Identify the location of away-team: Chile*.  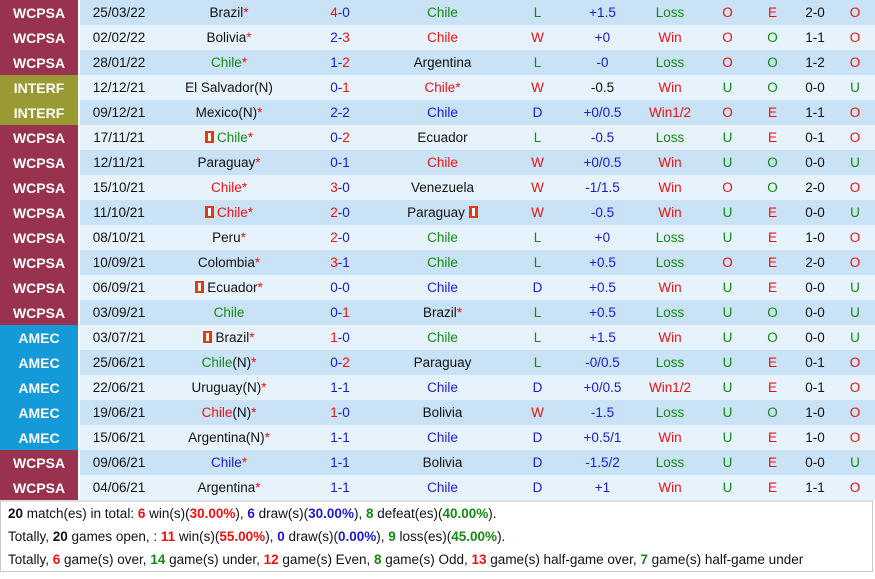
(442, 87).